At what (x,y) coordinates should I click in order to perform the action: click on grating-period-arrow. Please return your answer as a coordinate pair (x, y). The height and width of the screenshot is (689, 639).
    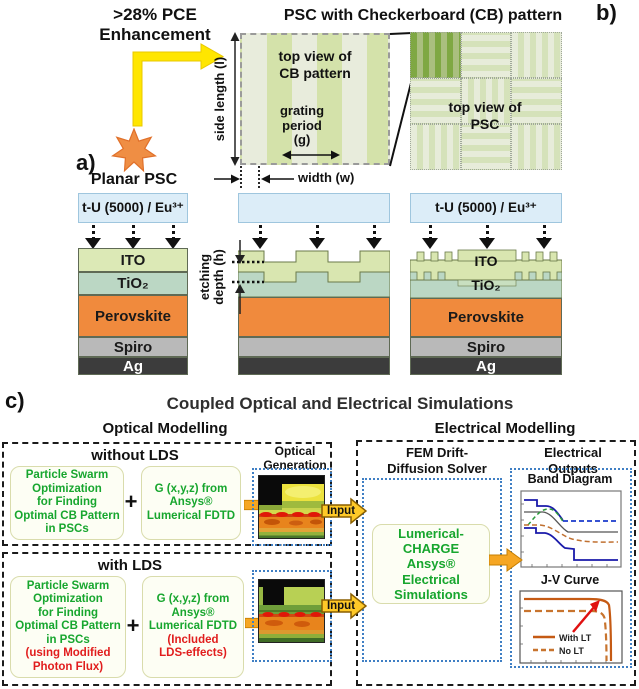
    Looking at the image, I should click on (311, 155).